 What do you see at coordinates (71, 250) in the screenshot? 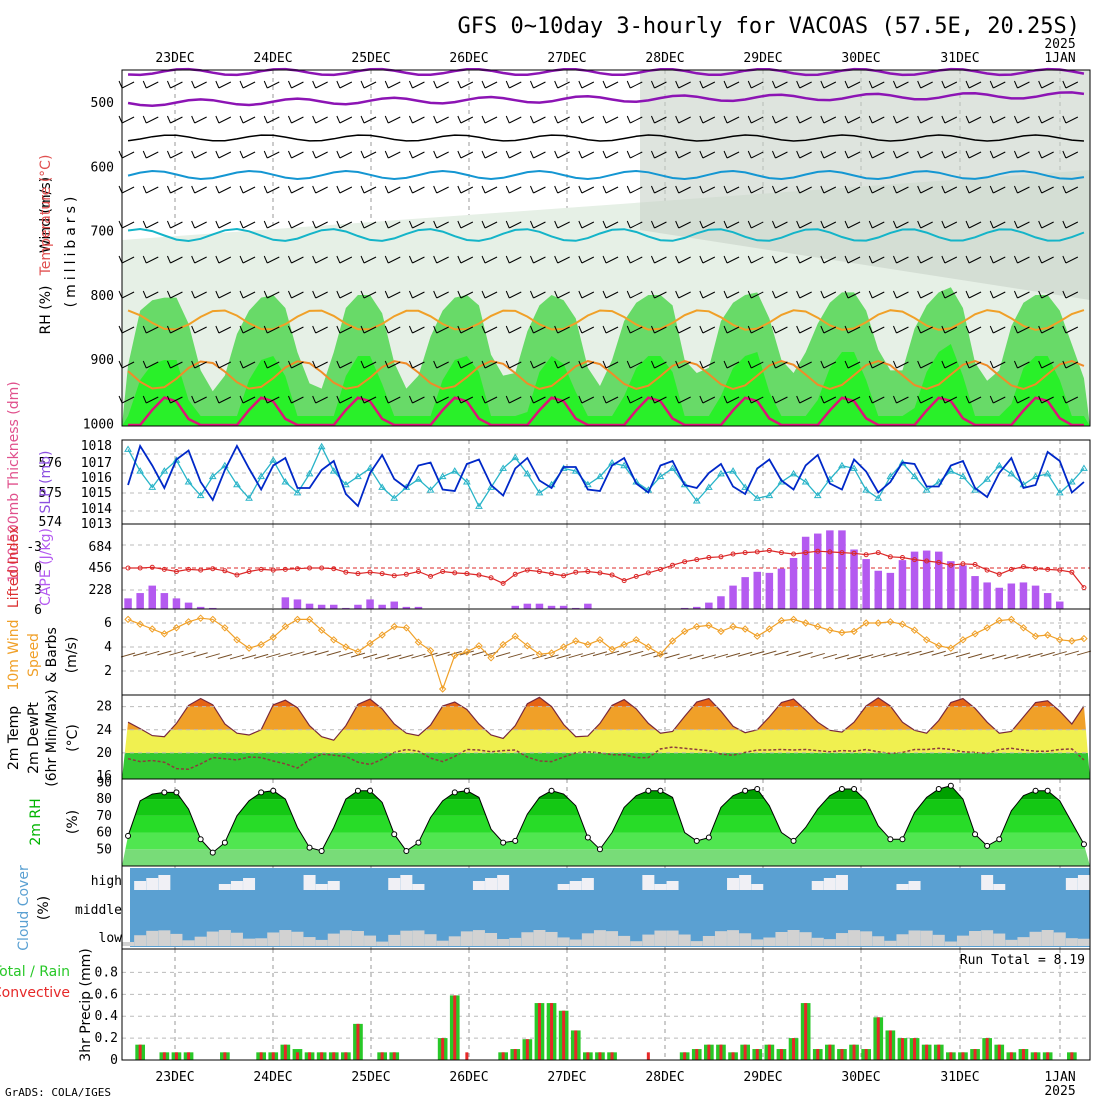
I see `upper-unit-label: (millibars)` at bounding box center [71, 250].